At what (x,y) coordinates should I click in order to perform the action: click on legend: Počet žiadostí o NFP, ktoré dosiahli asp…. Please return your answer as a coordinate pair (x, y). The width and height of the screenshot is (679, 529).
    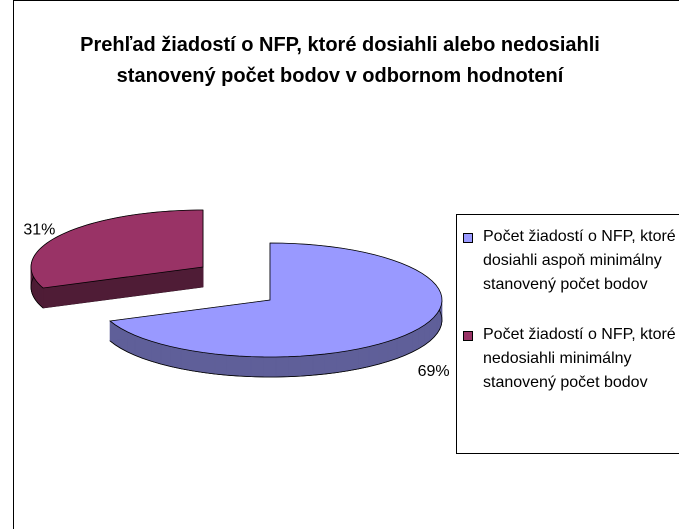
    Looking at the image, I should click on (567, 334).